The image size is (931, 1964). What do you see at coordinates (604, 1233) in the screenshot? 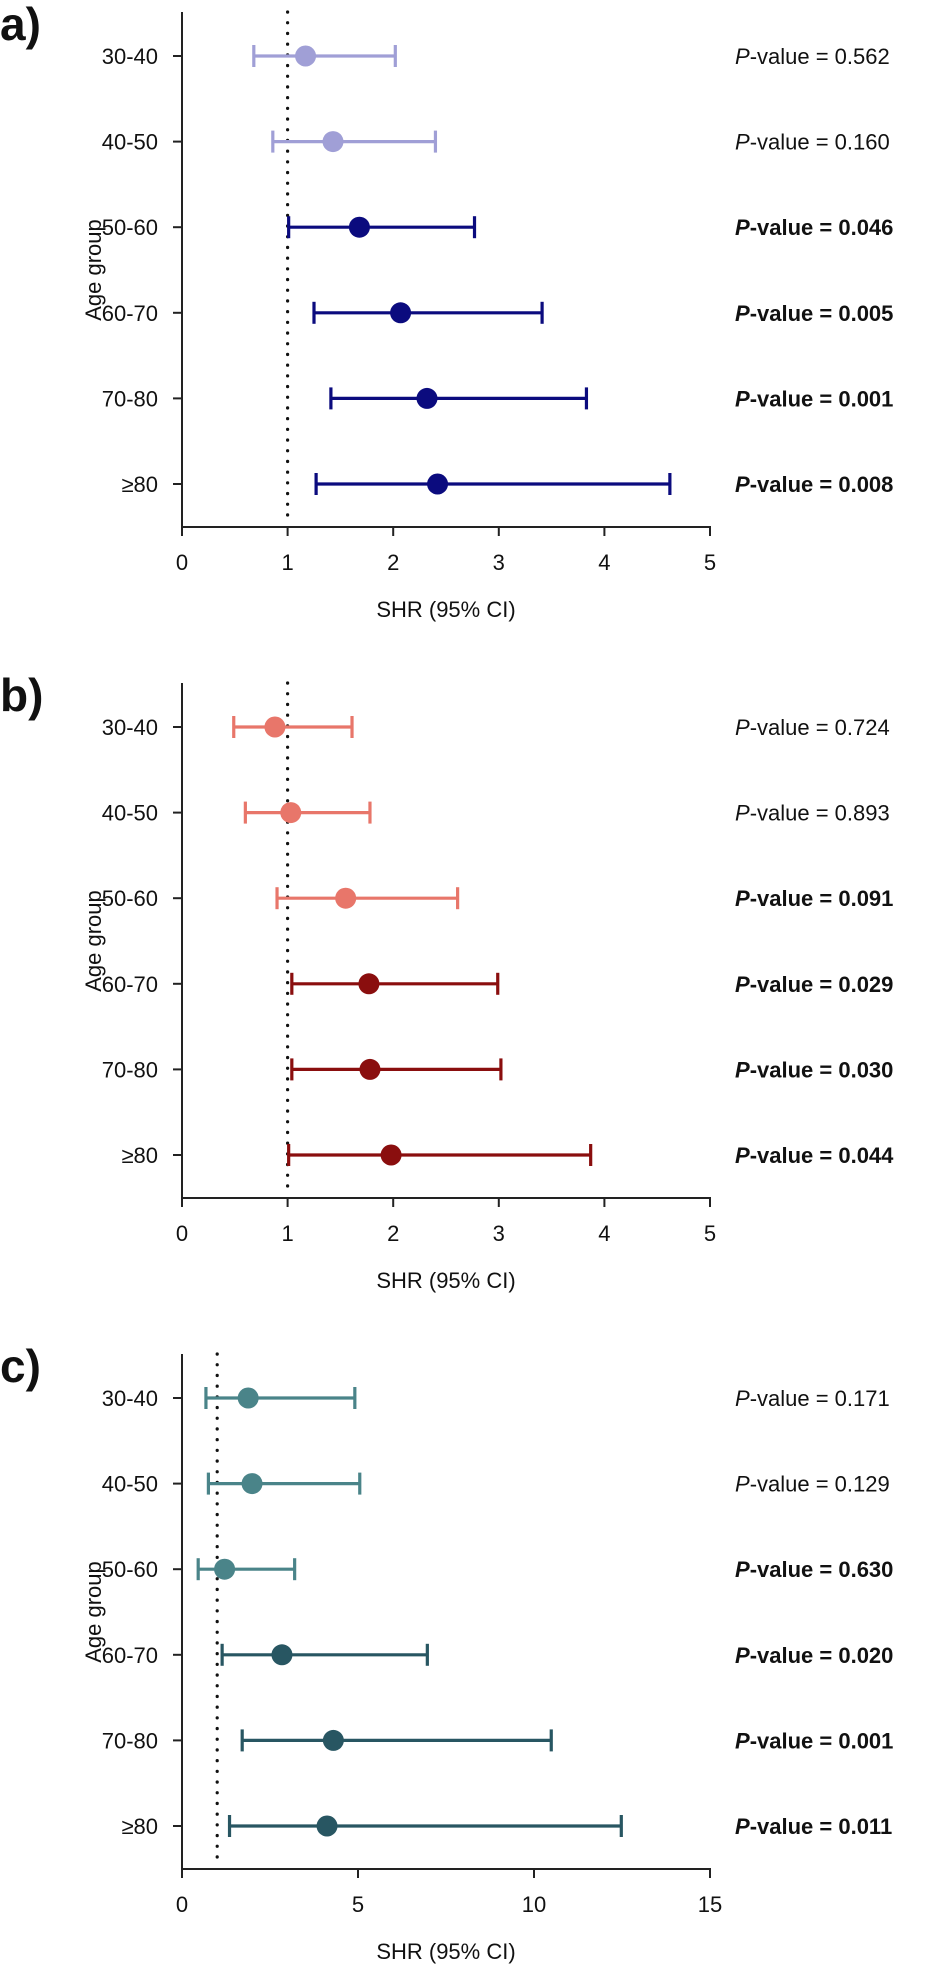
I see `x-tick-label: 4` at bounding box center [604, 1233].